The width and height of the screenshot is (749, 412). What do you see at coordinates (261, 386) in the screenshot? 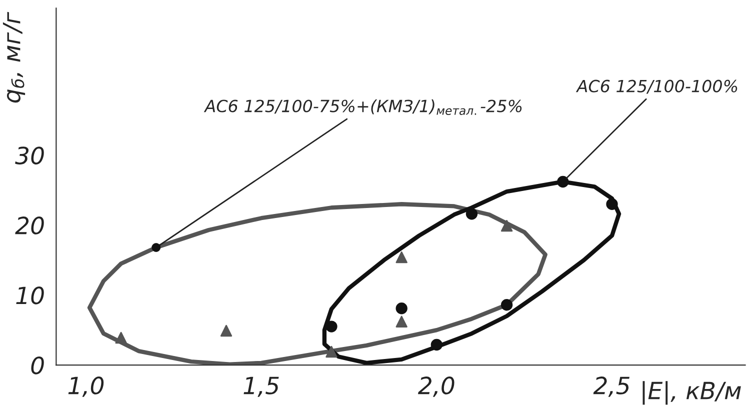
I see `x-tick-label: 1,5` at bounding box center [261, 386].